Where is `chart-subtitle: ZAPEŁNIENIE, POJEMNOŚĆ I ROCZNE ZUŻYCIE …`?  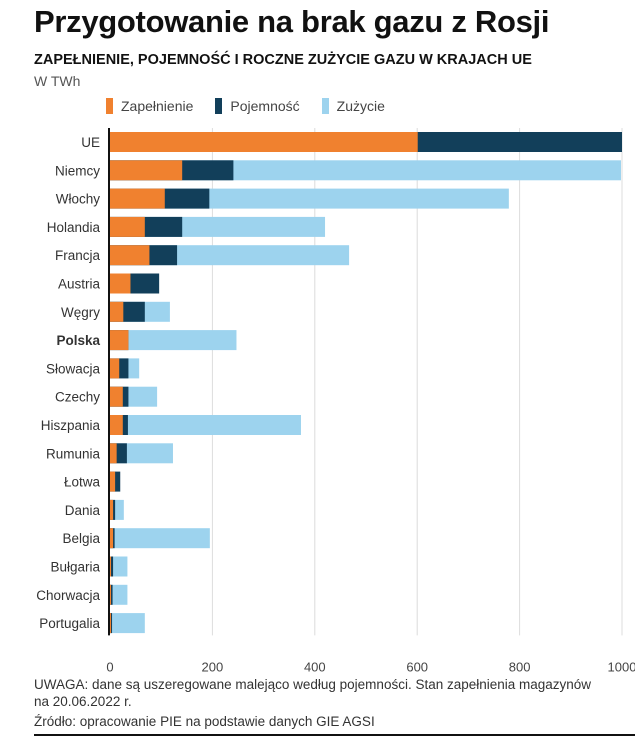
chart-subtitle: ZAPEŁNIENIE, POJEMNOŚĆ I ROCZNE ZUŻYCIE … is located at coordinates (283, 60).